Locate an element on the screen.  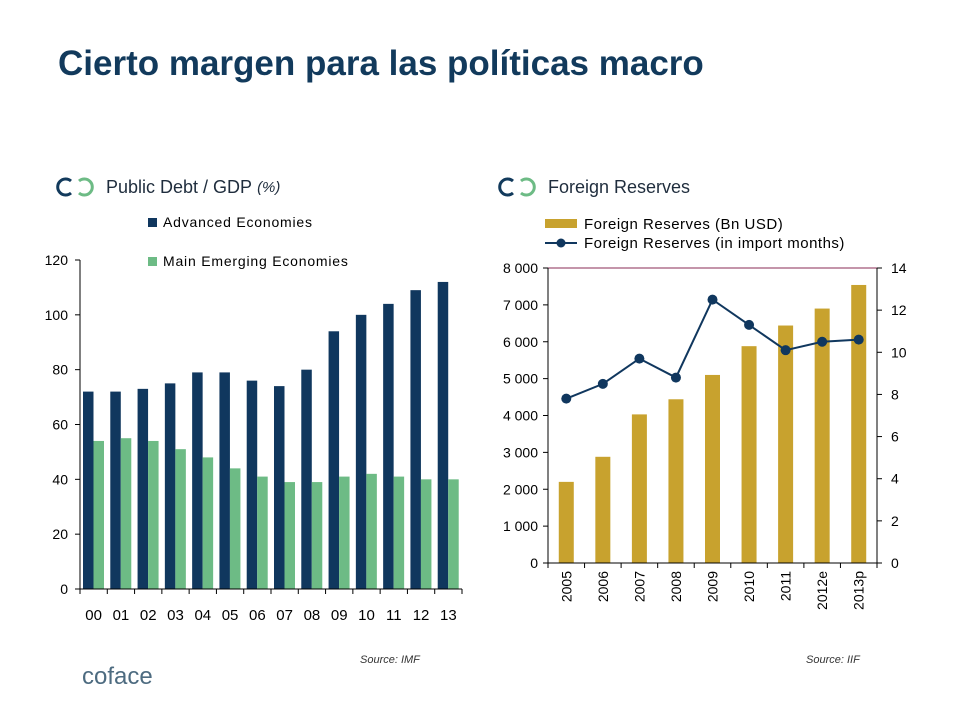
y-left-tick-label: 3 000 is located at coordinates (520, 452).